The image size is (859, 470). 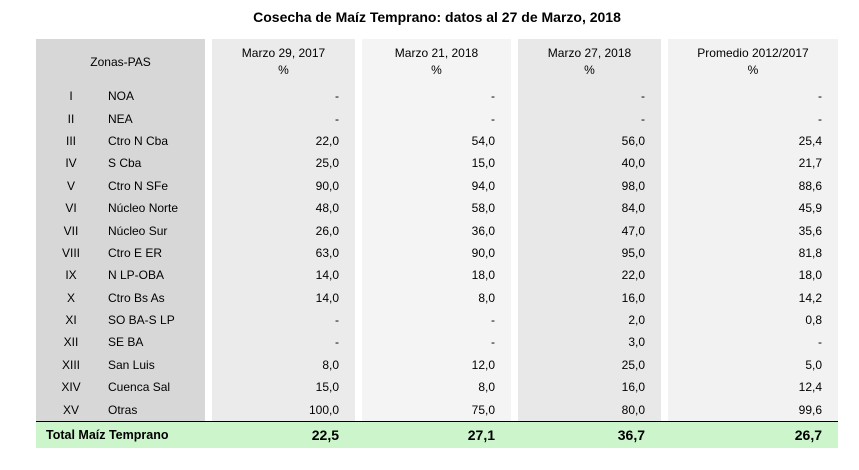 What do you see at coordinates (70, 364) in the screenshot?
I see `zone-numeral: XIII` at bounding box center [70, 364].